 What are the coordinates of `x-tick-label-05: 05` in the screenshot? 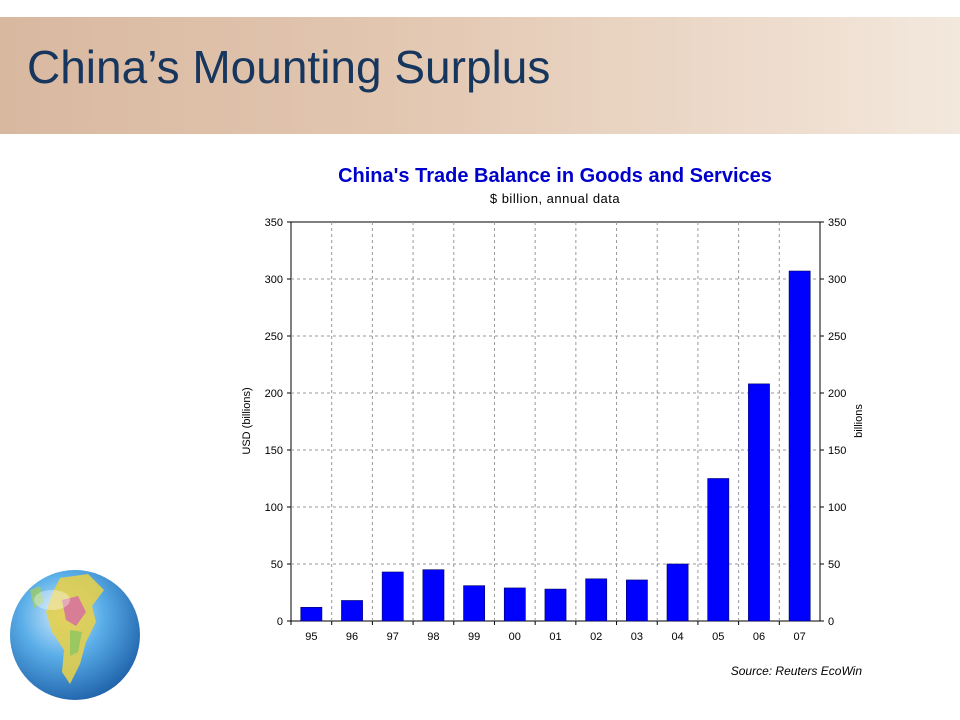 It's located at (718, 637).